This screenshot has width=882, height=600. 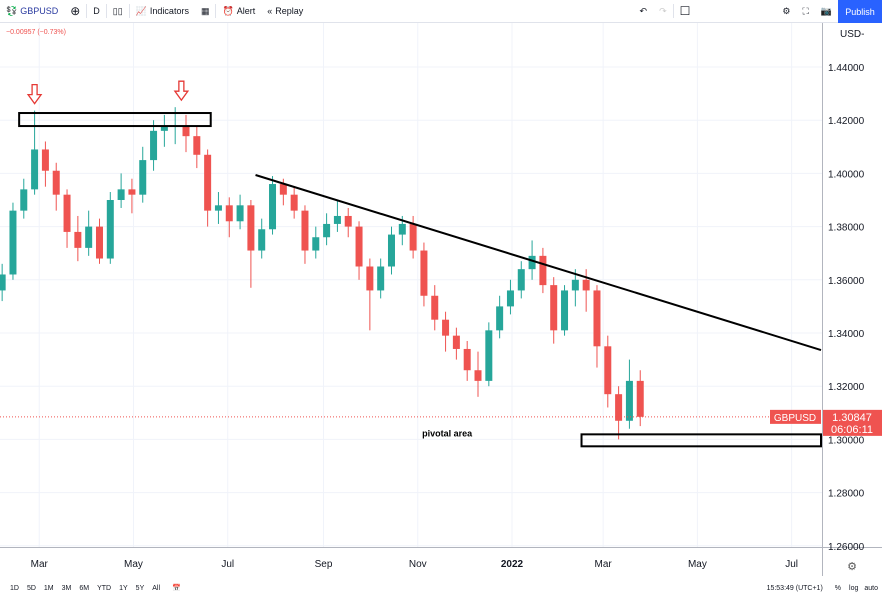 I want to click on settings-icon: ⚙, so click(x=786, y=10).